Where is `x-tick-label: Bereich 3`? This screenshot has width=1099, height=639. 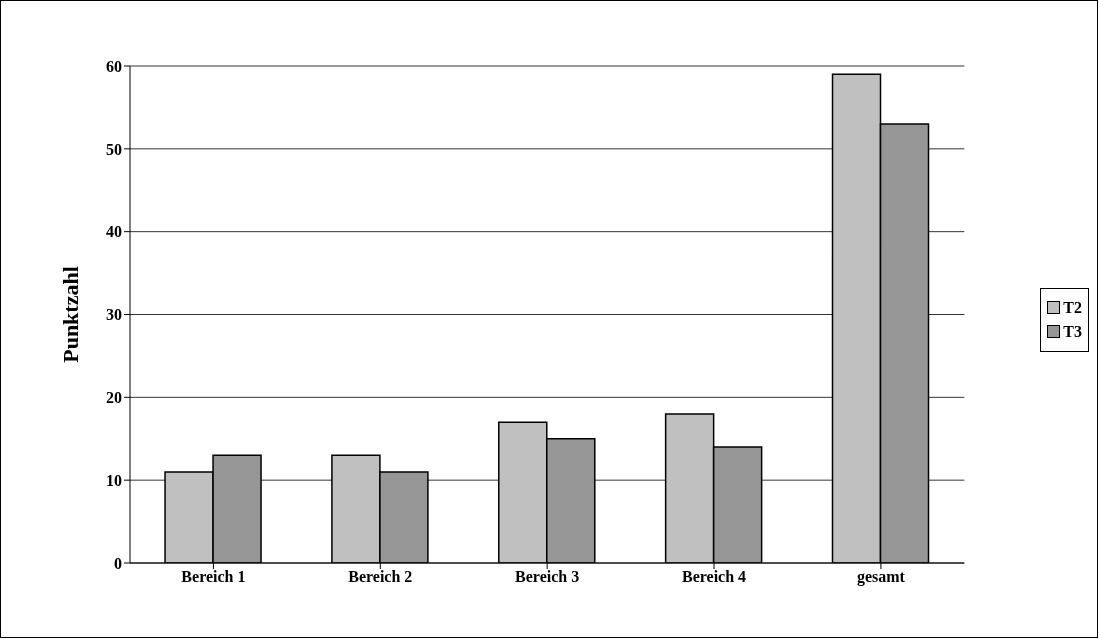 x-tick-label: Bereich 3 is located at coordinates (547, 577).